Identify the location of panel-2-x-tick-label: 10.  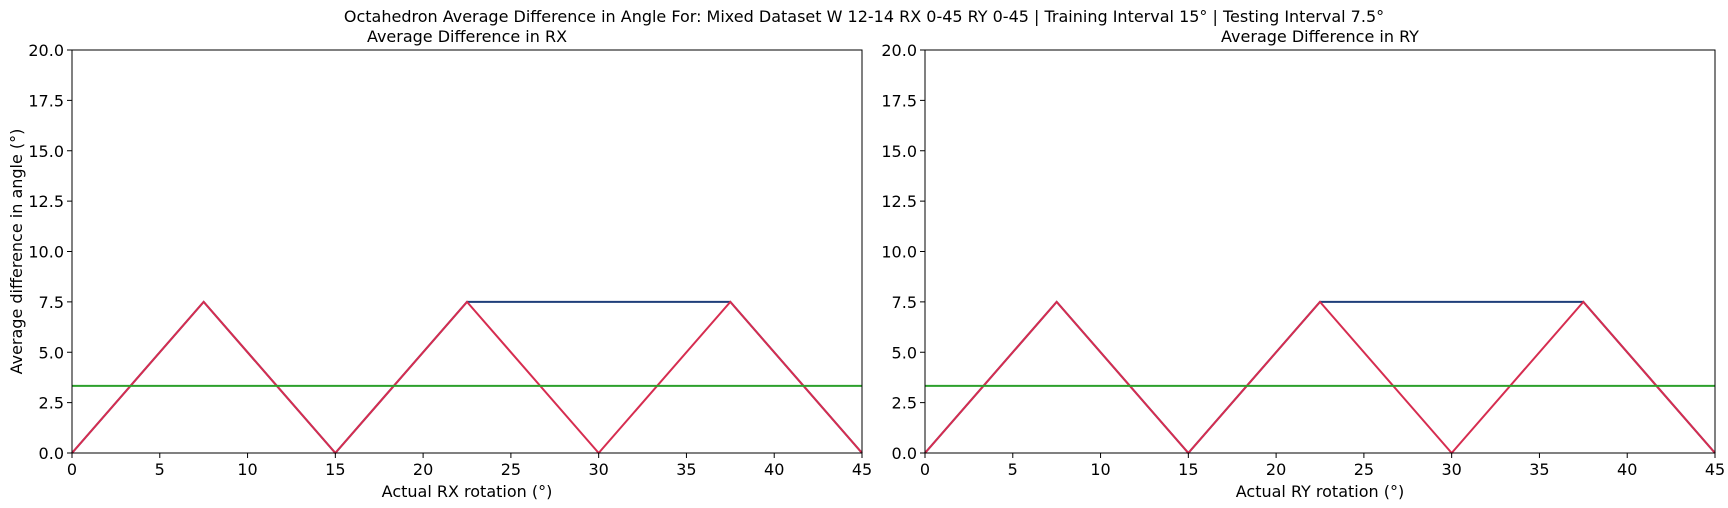
(1100, 469).